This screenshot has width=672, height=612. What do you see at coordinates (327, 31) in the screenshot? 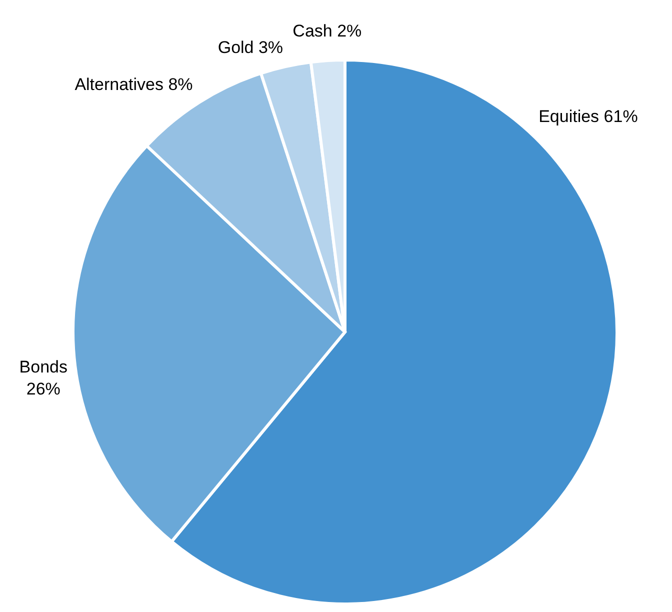
I see `slice-label: Cash 2%` at bounding box center [327, 31].